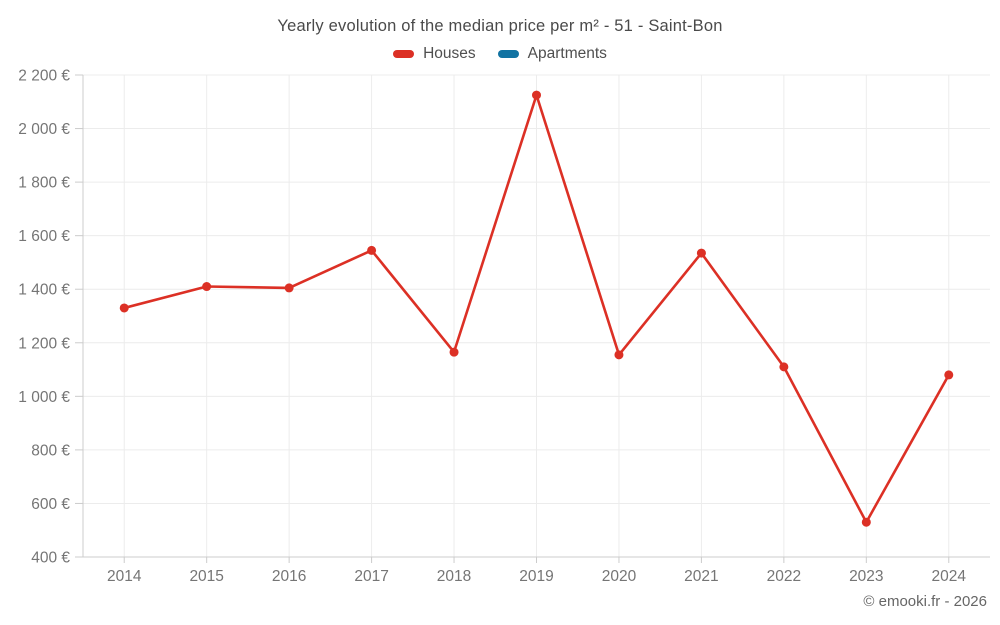 This screenshot has height=625, width=1000. What do you see at coordinates (289, 288) in the screenshot?
I see `houses-point-2016` at bounding box center [289, 288].